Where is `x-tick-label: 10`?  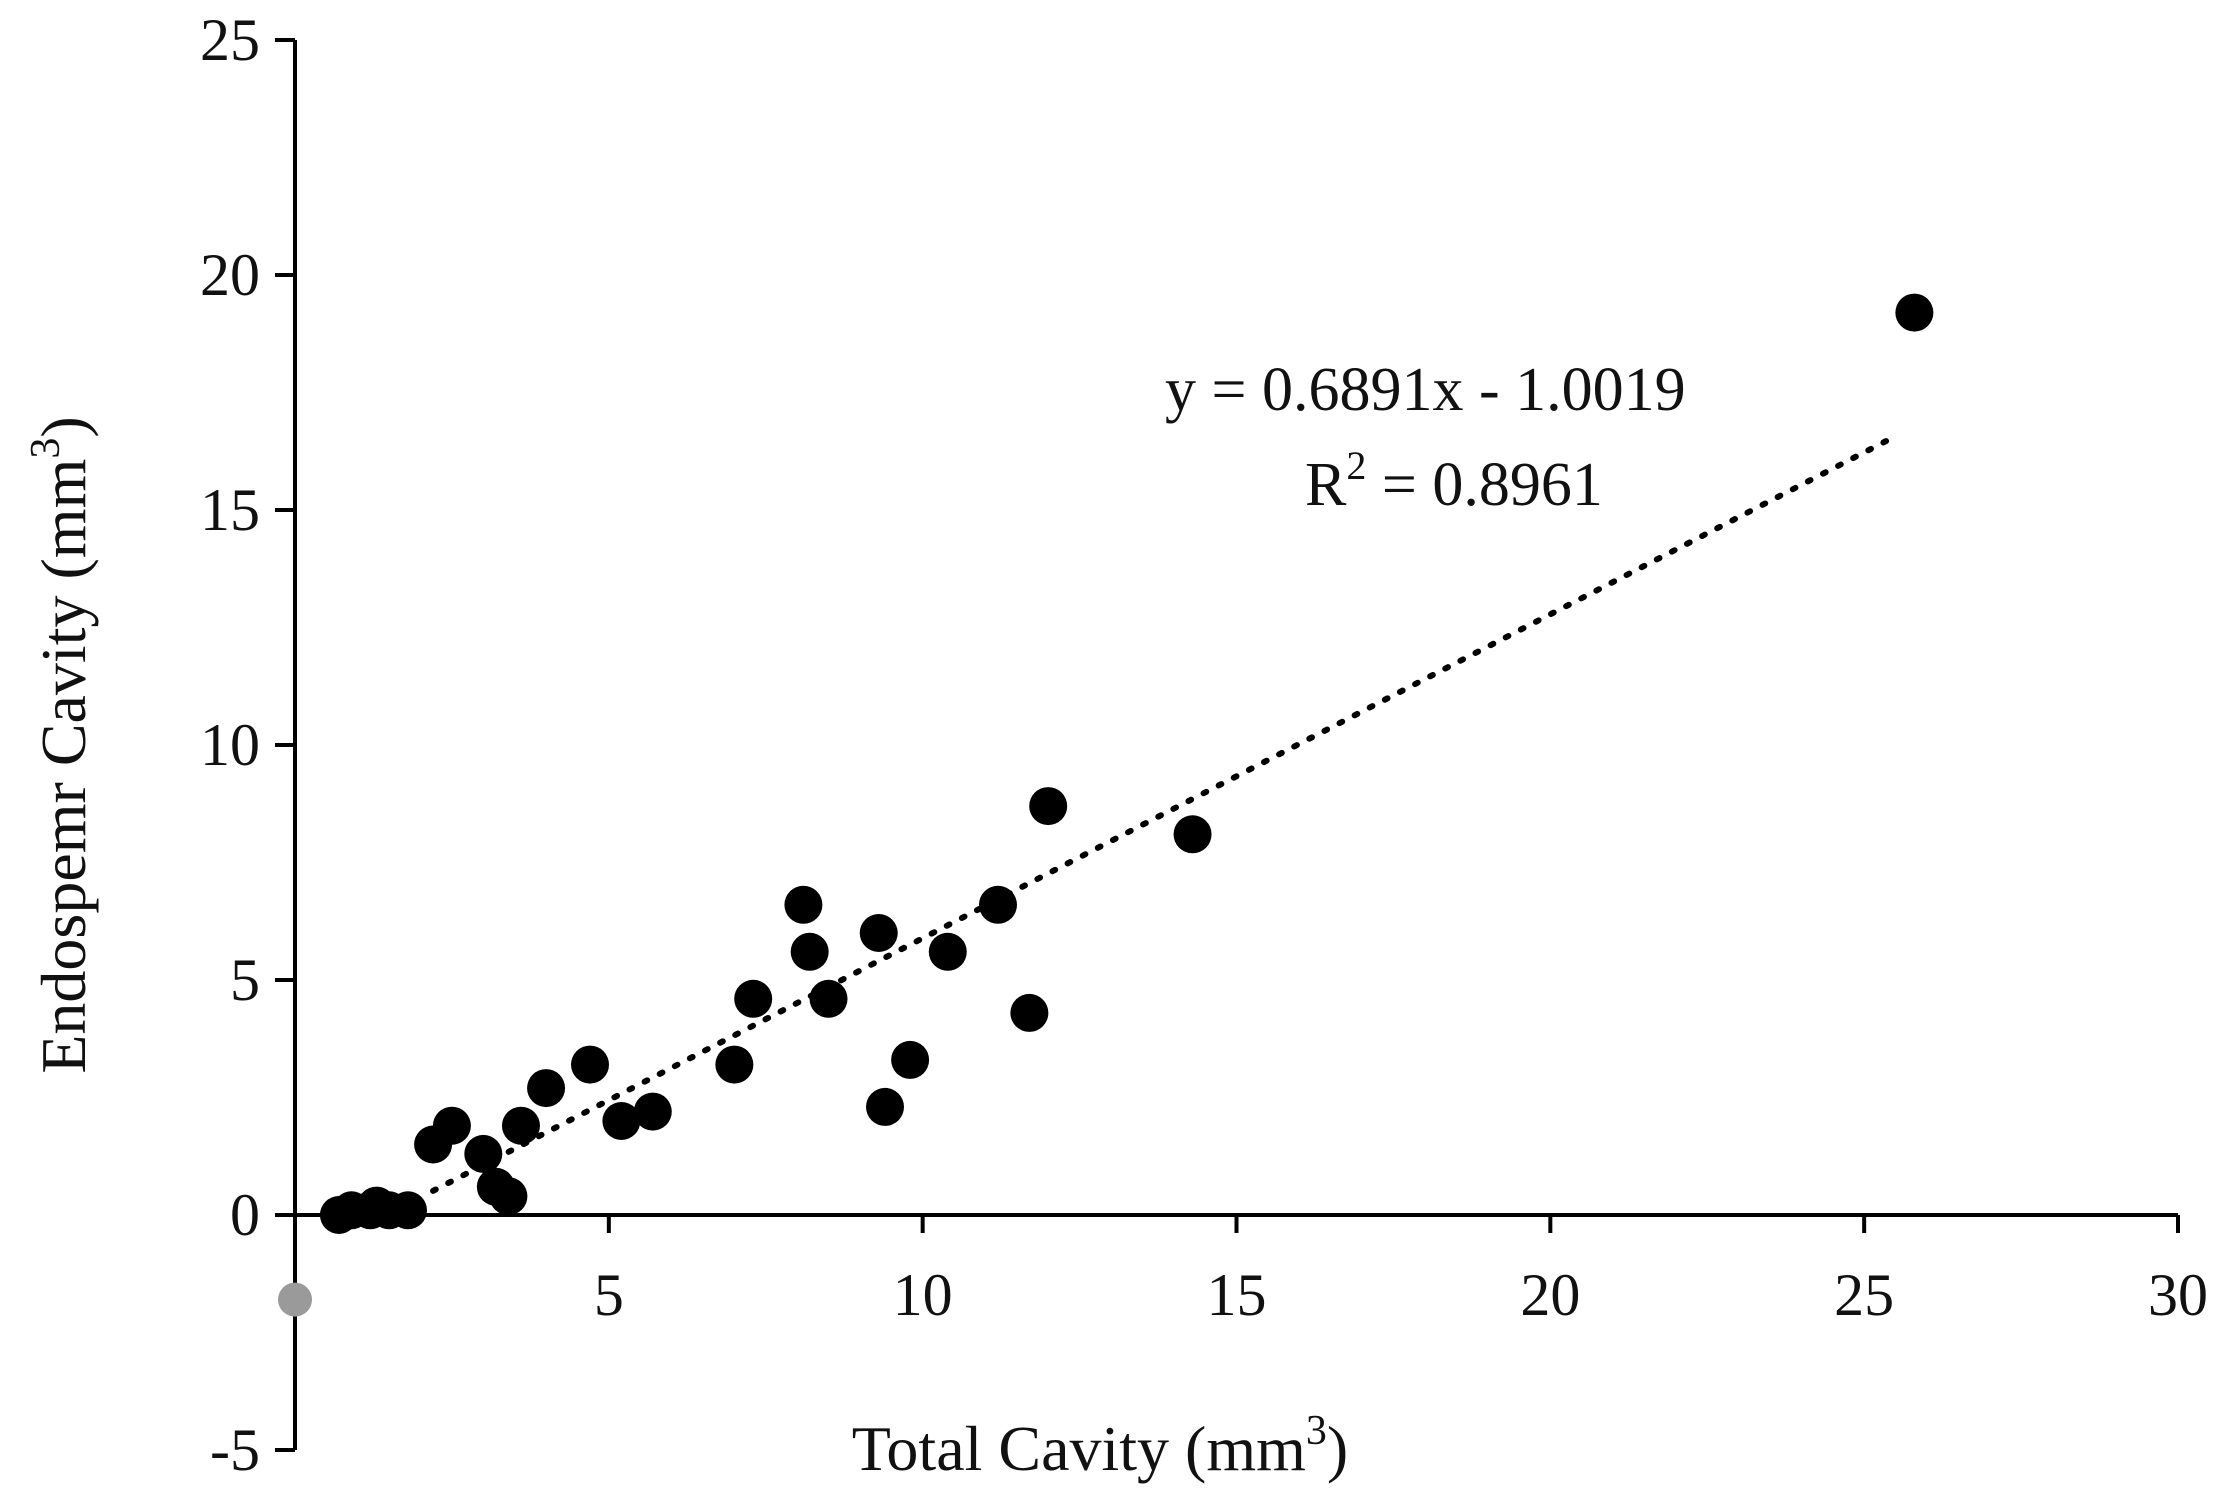
x-tick-label: 10 is located at coordinates (923, 1295).